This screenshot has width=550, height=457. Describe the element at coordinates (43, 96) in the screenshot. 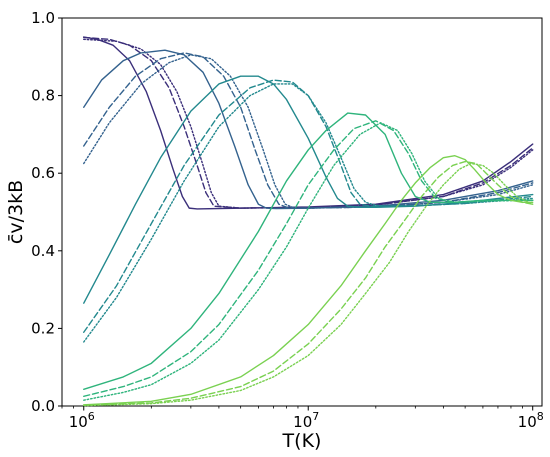

I see `y-tick-label: 0.8` at that location.